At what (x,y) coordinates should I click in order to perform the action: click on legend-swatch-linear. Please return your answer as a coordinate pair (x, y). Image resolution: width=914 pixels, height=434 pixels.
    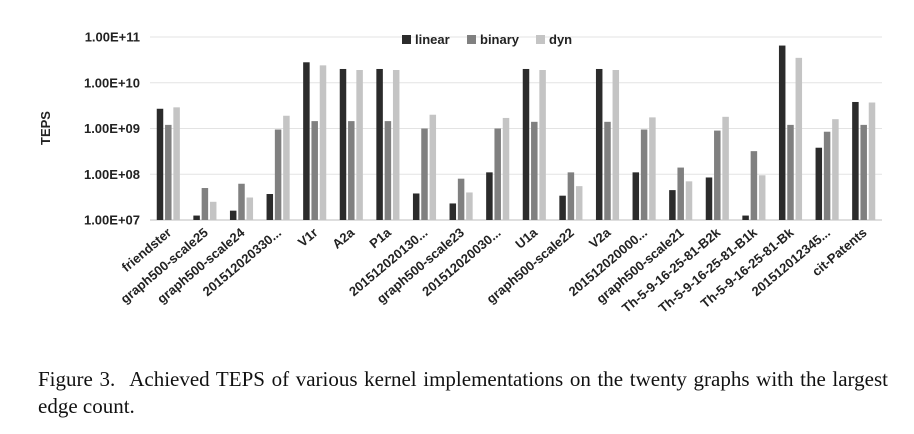
    Looking at the image, I should click on (406, 39).